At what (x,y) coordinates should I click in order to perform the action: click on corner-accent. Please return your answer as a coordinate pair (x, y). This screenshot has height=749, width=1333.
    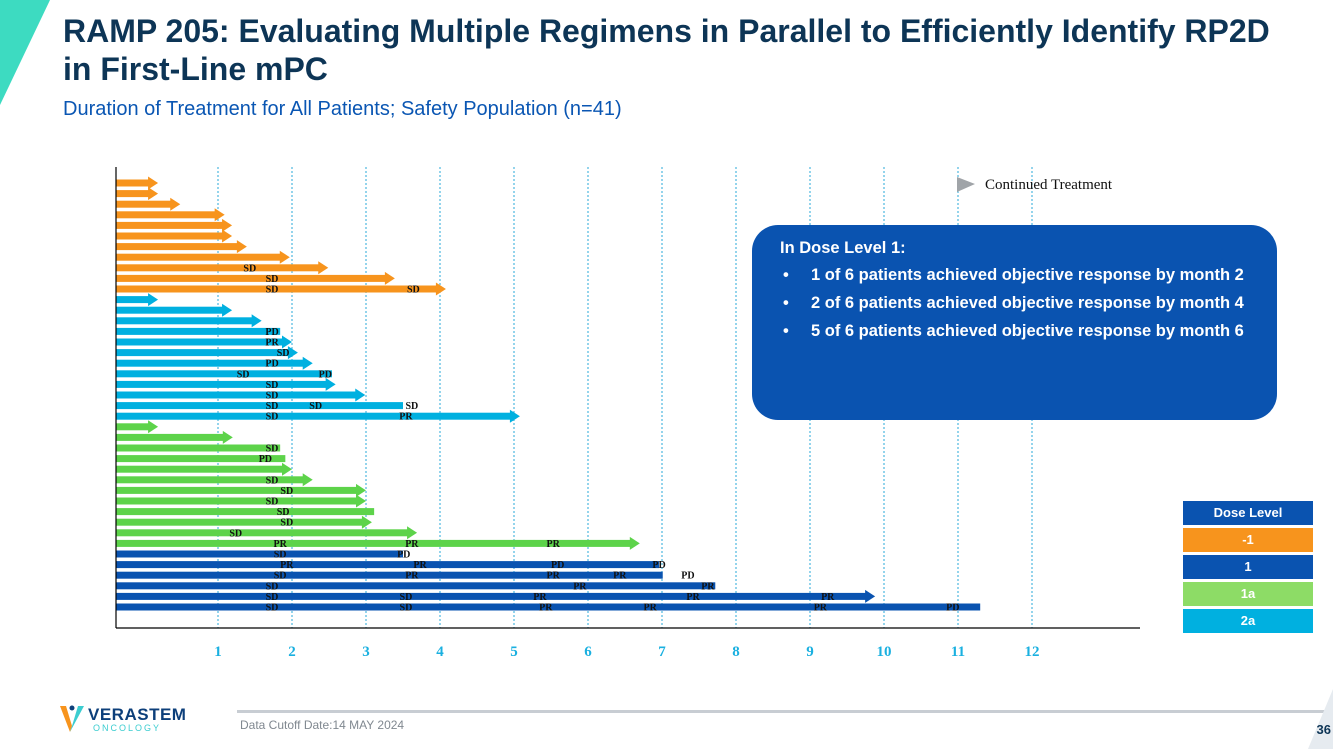
    Looking at the image, I should click on (25, 52).